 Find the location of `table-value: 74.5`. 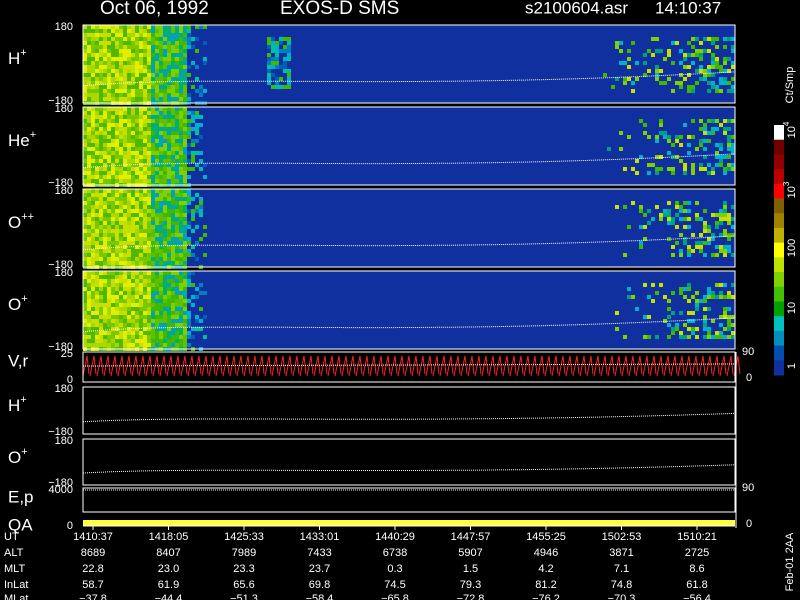

table-value: 74.5 is located at coordinates (394, 585).